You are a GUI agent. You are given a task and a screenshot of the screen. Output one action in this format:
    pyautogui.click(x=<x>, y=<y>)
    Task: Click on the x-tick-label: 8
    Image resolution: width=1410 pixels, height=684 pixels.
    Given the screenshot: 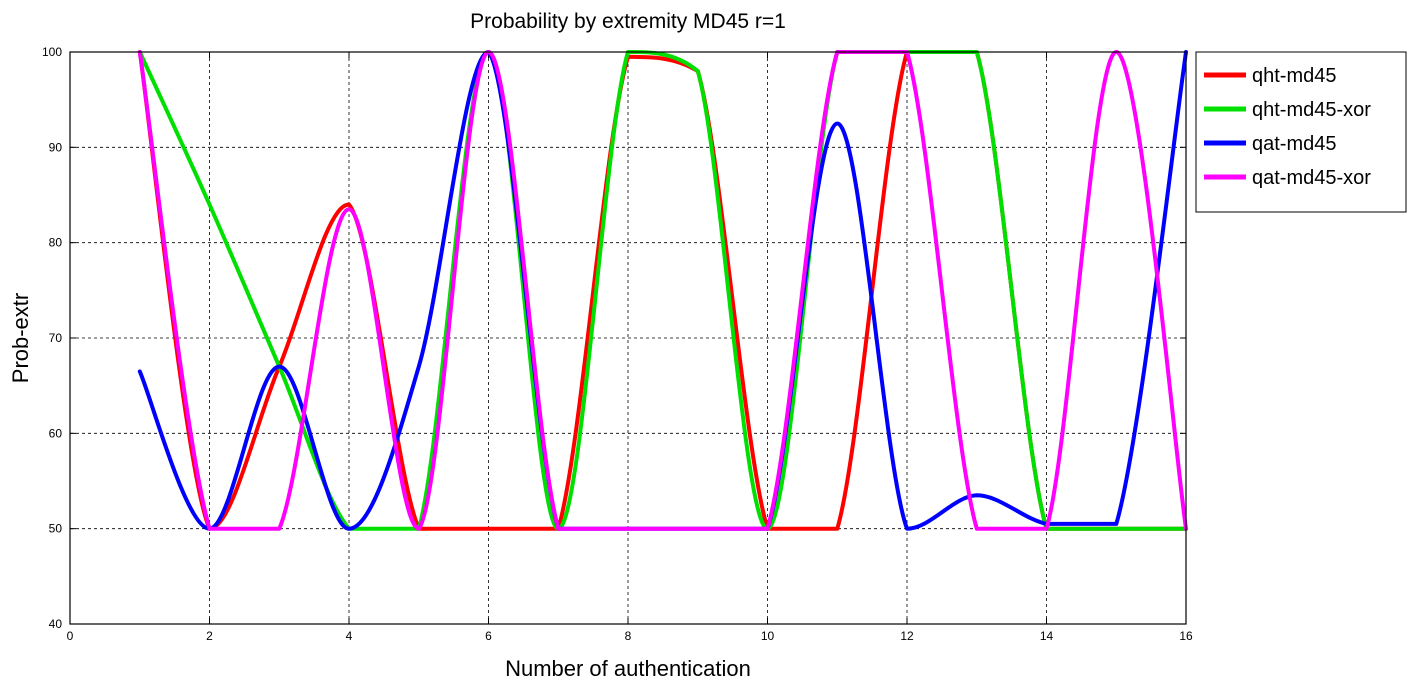 What is the action you would take?
    pyautogui.click(x=628, y=636)
    